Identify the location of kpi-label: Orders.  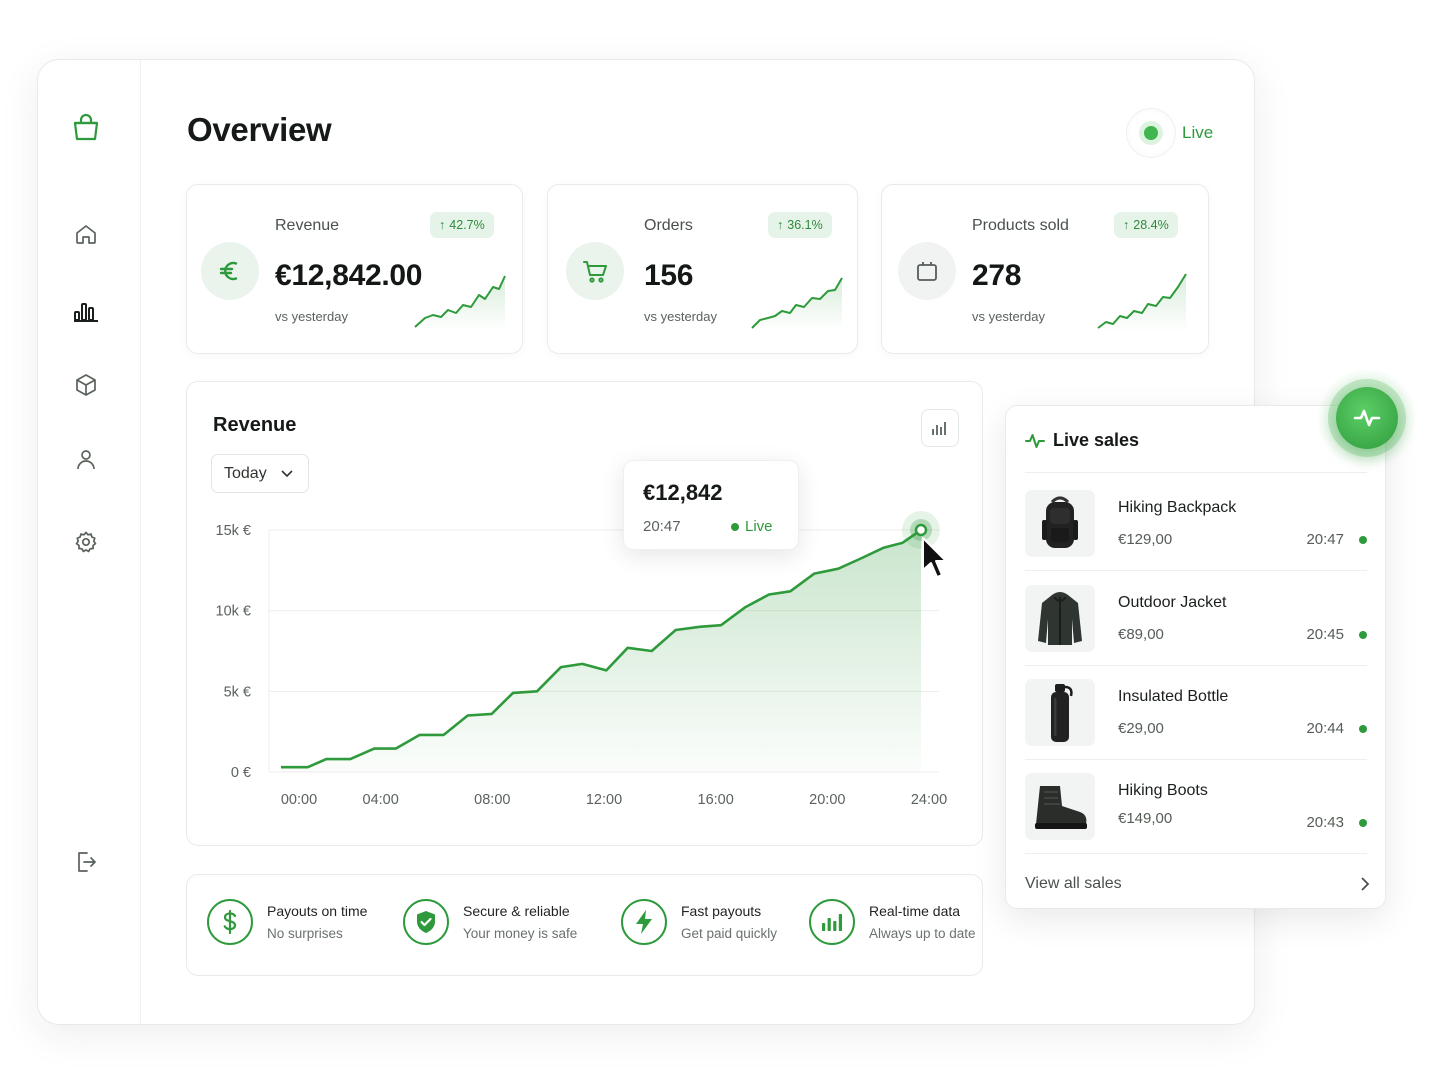
(668, 225).